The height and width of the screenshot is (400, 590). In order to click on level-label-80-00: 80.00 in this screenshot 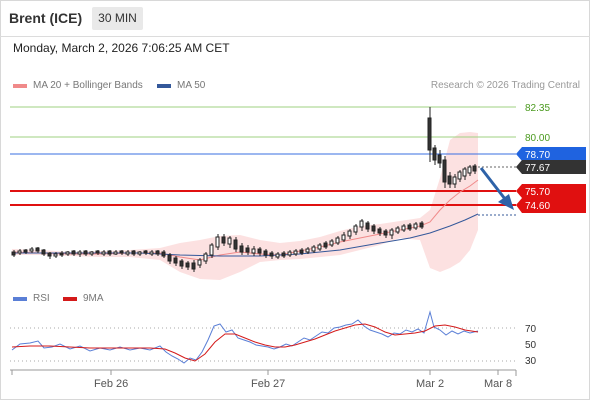, I will do `click(537, 138)`.